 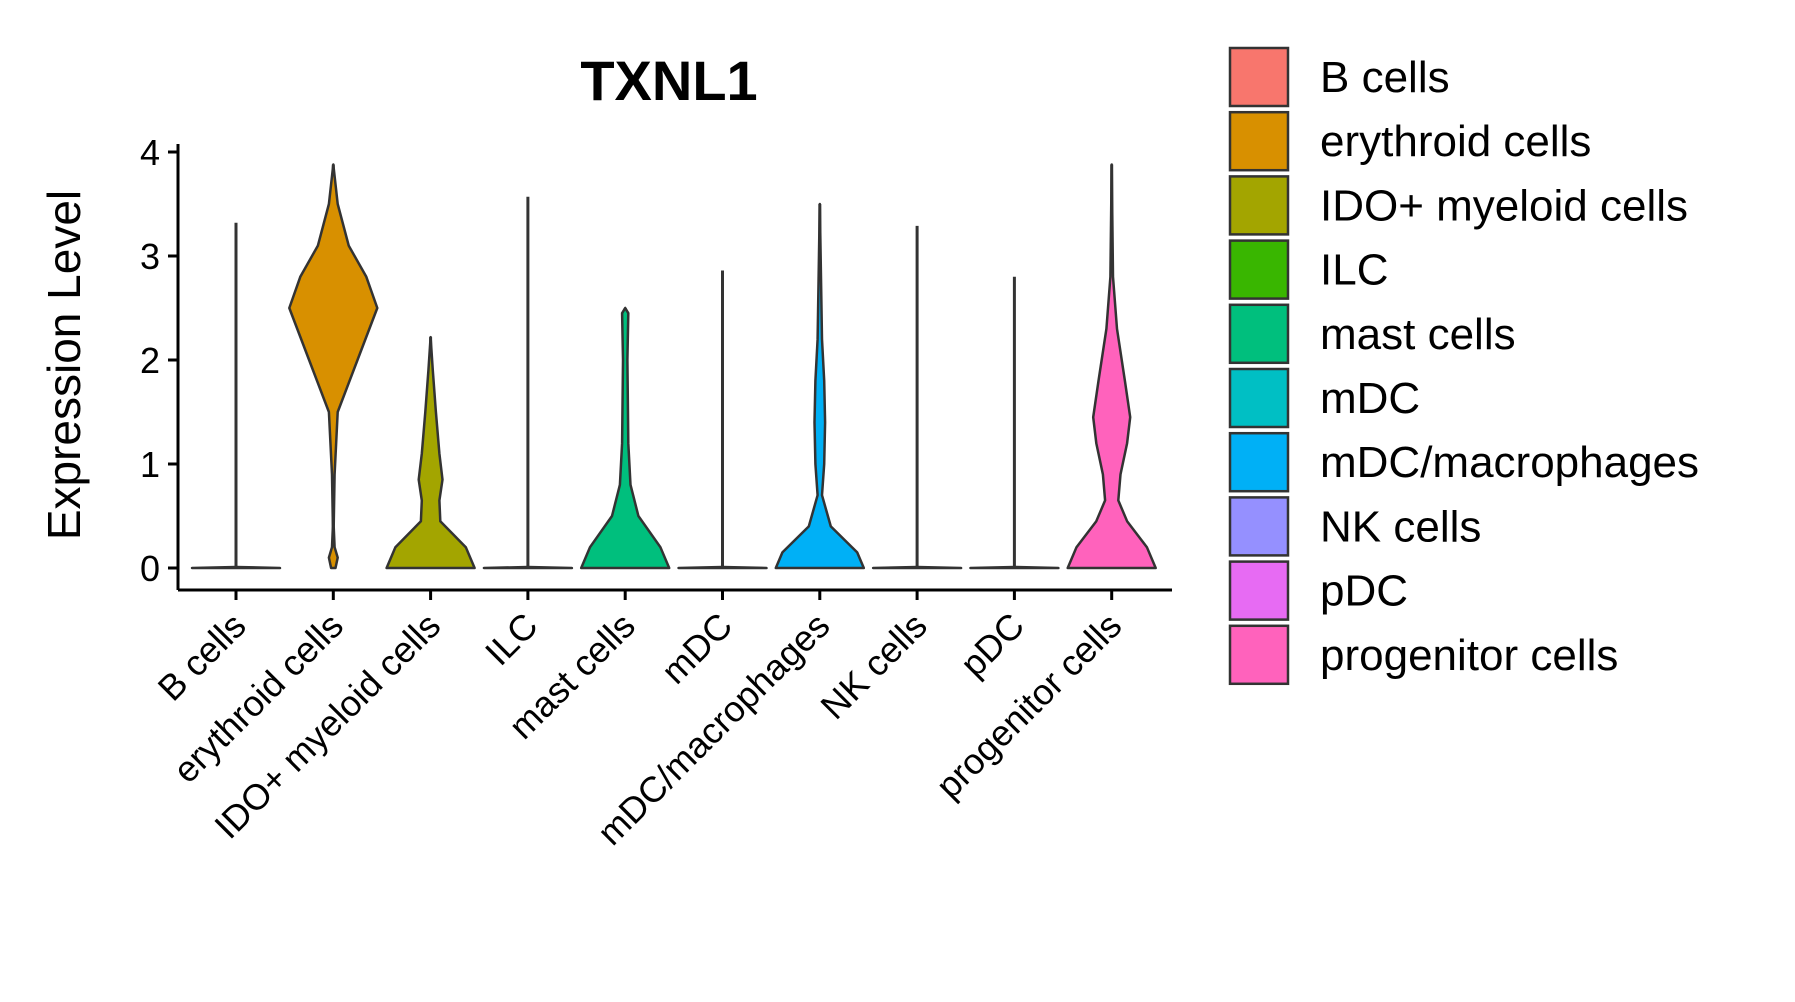 I want to click on x-tick-label: NK cells, so click(x=873, y=666).